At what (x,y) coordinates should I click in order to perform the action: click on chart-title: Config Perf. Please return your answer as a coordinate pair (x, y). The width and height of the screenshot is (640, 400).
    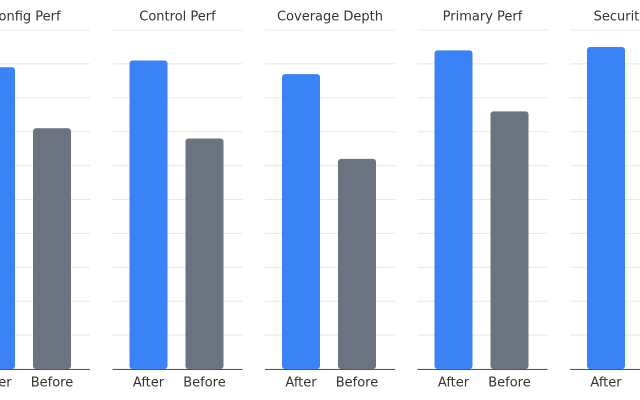
    Looking at the image, I should click on (30, 17).